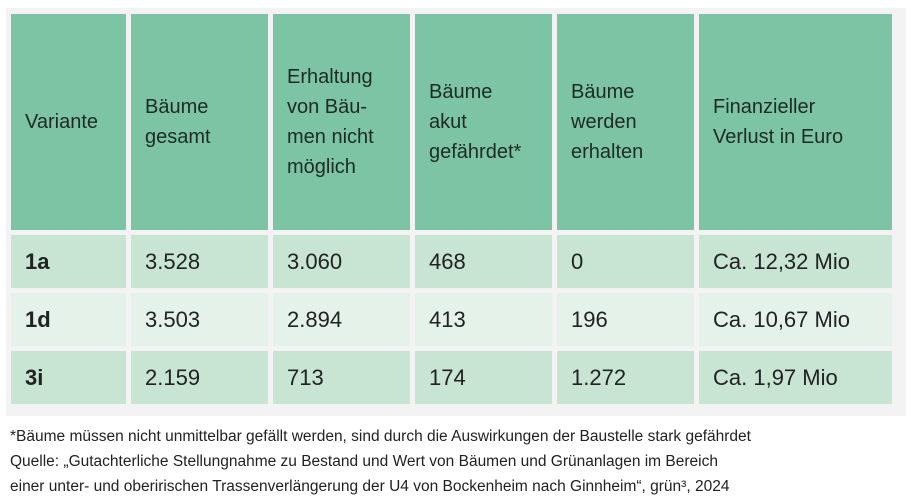  I want to click on cell-finanzieller-verlust: Ca. 1,97 Mio, so click(795, 377).